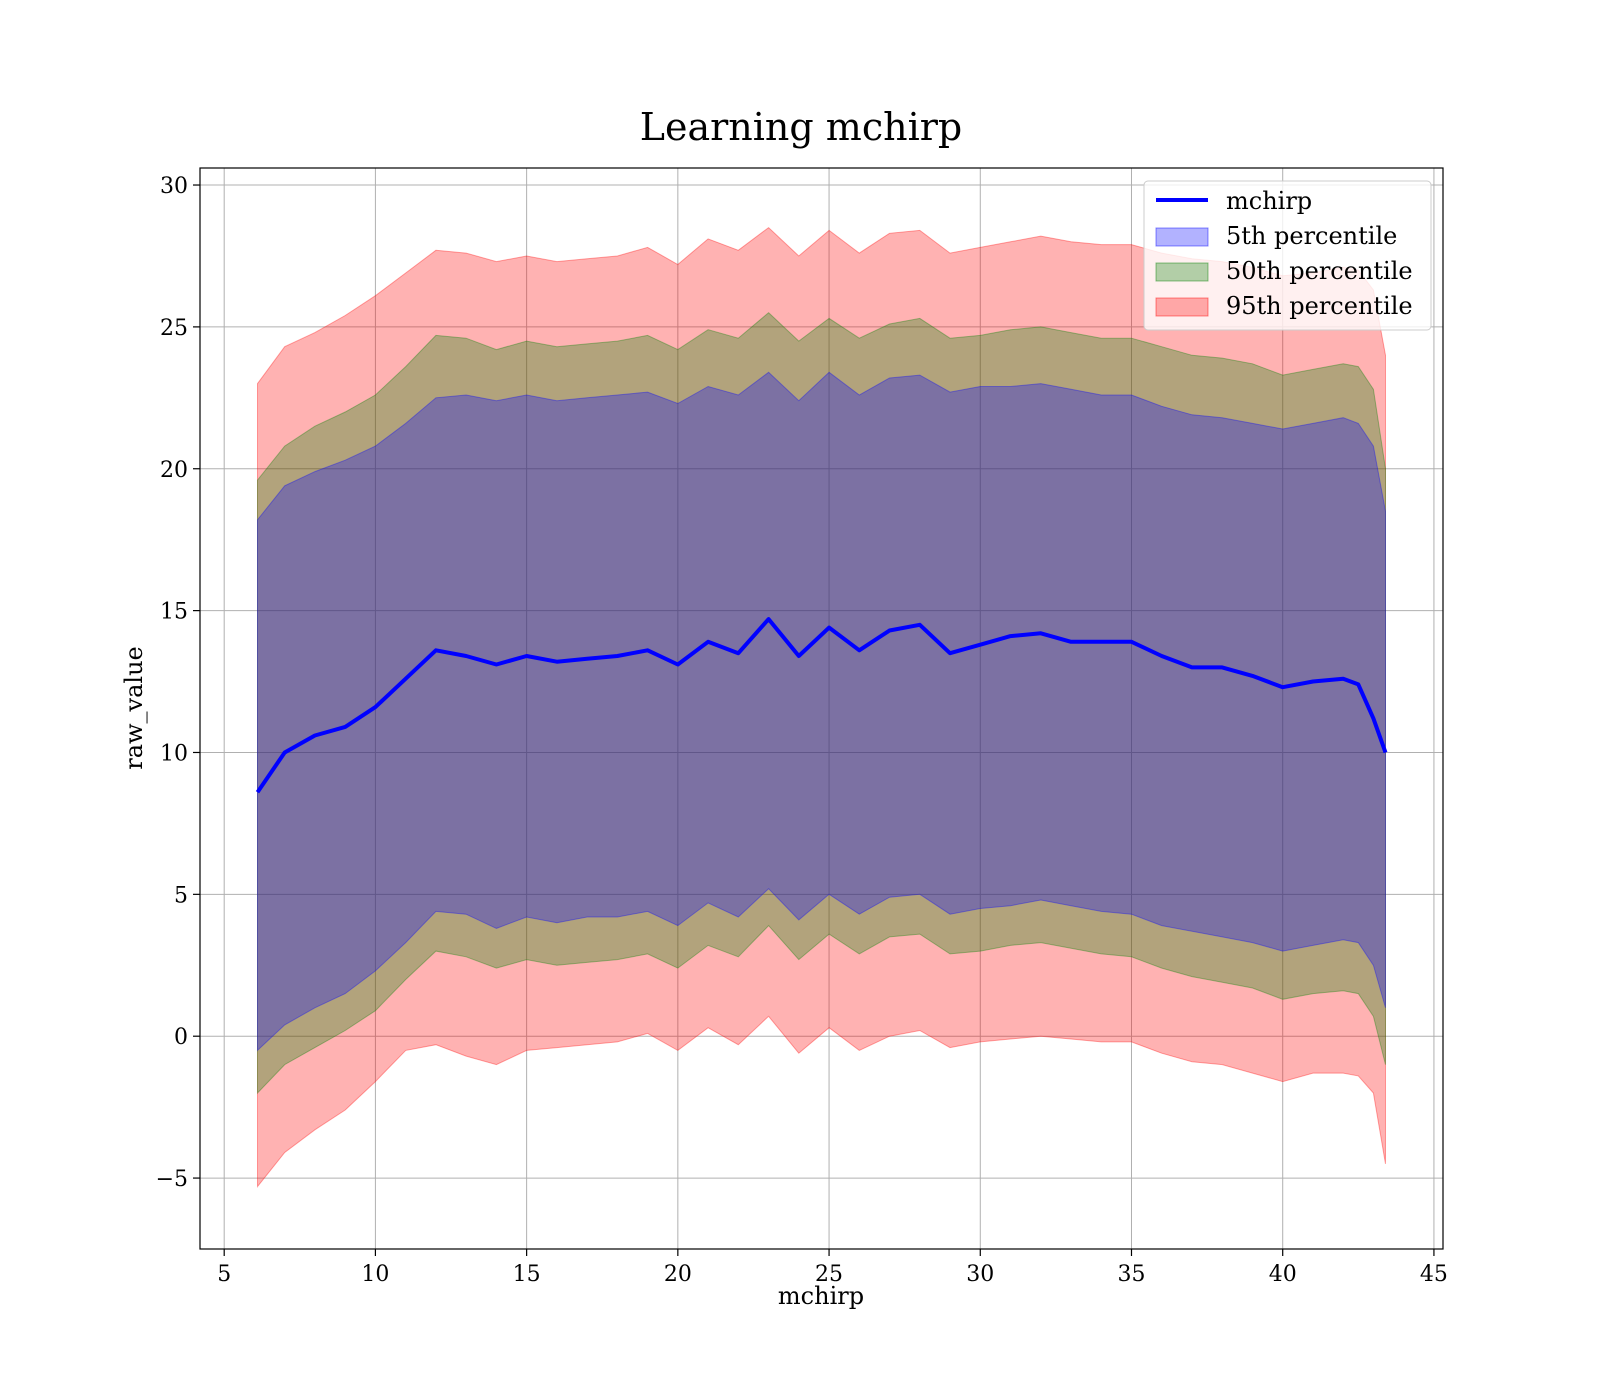 Image resolution: width=1600 pixels, height=1400 pixels. Describe the element at coordinates (678, 1274) in the screenshot. I see `x-tick-label-20: 20` at that location.